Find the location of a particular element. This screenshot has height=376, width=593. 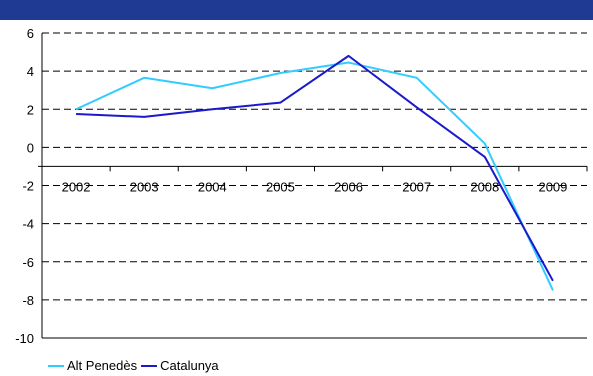

y-tick-label: 6 is located at coordinates (30, 33).